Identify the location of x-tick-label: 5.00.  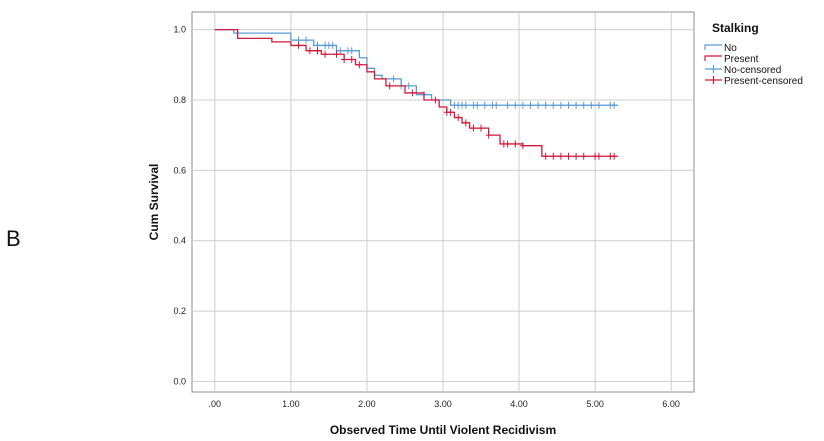
(595, 404).